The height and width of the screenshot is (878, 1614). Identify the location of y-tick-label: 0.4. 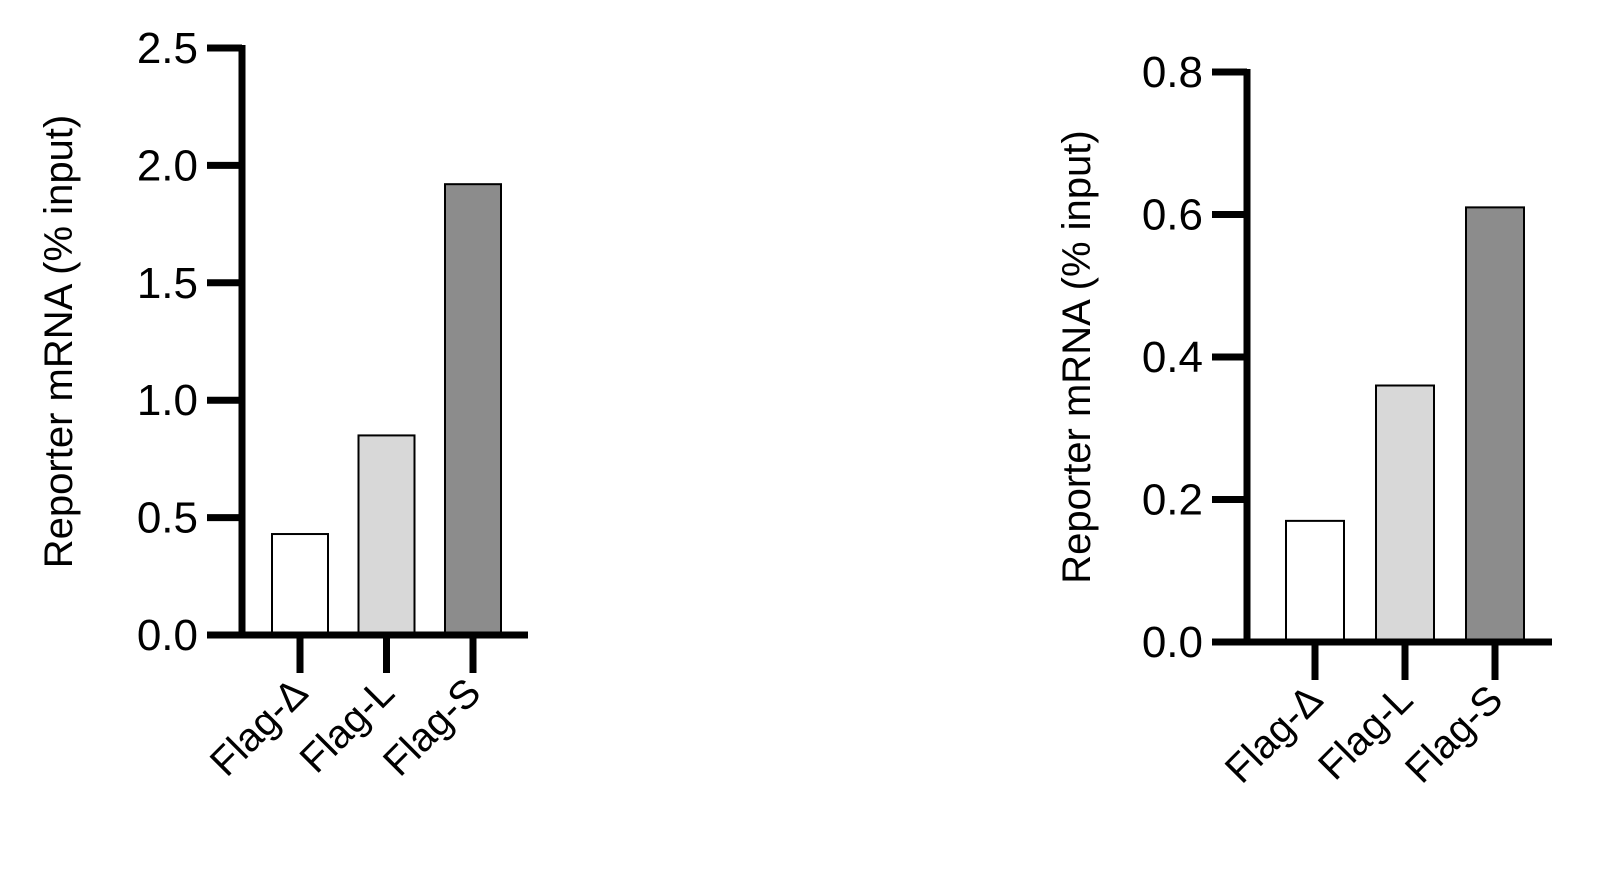
(1172, 357).